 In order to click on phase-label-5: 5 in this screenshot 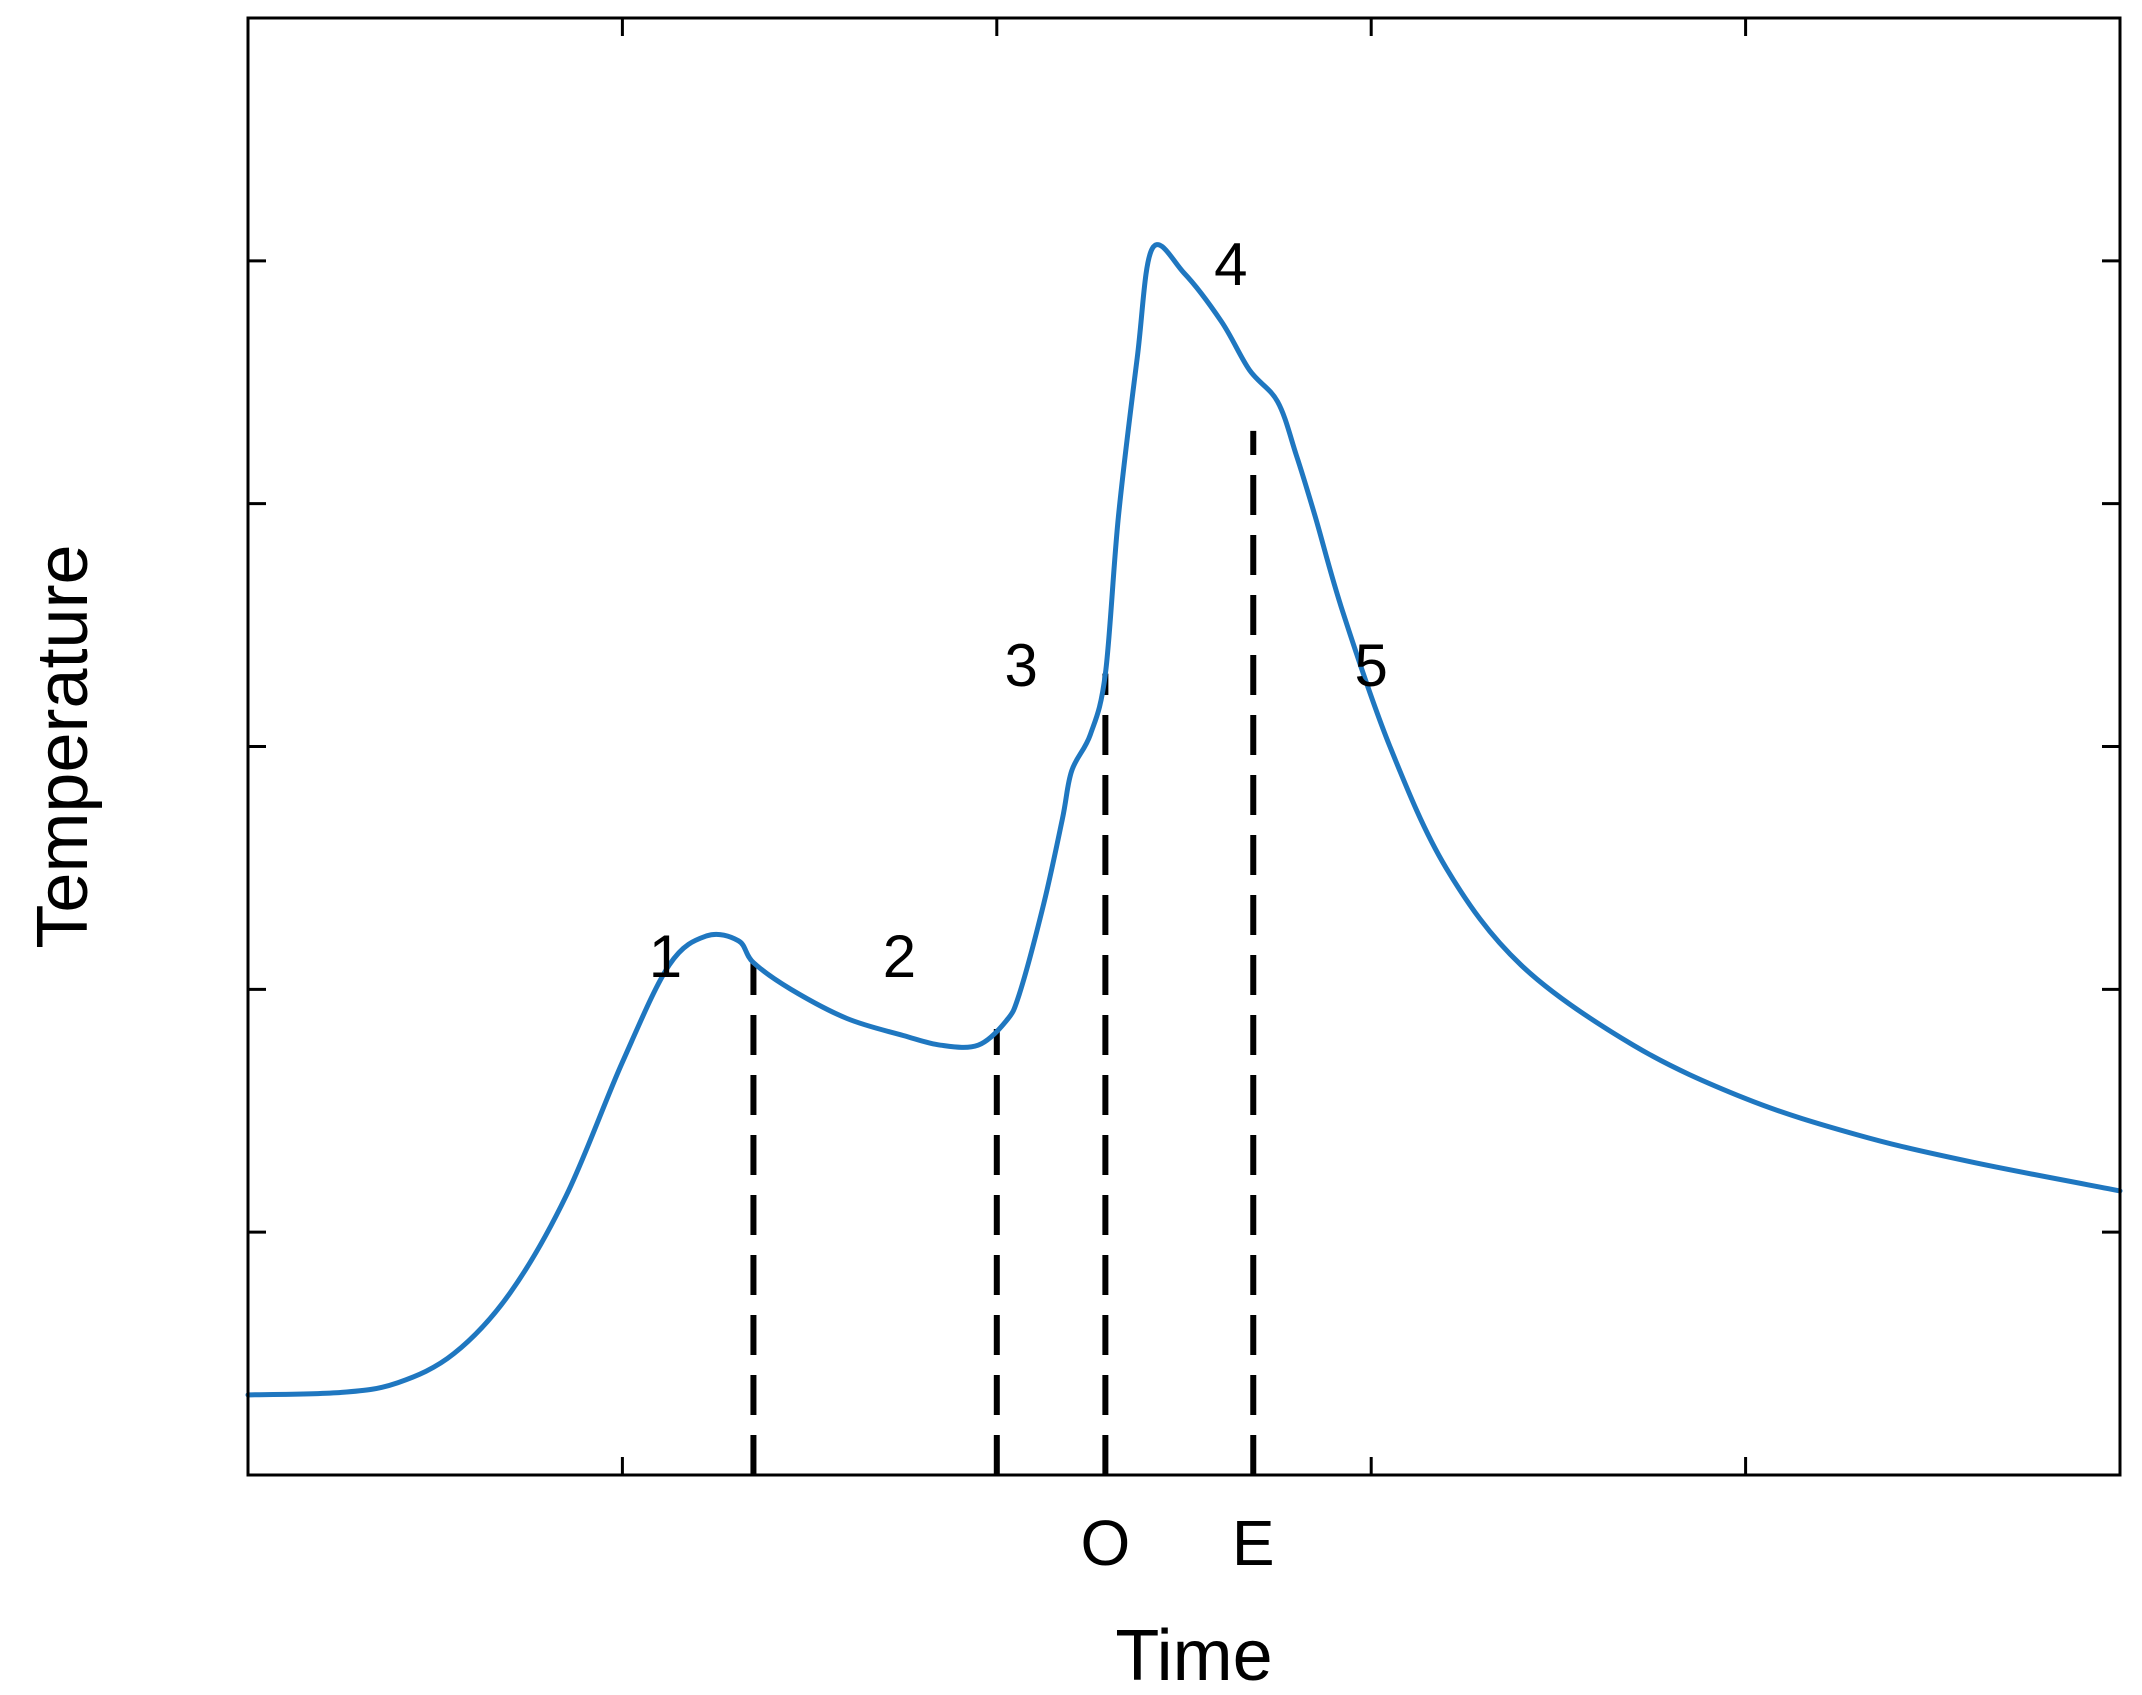, I will do `click(1371, 665)`.